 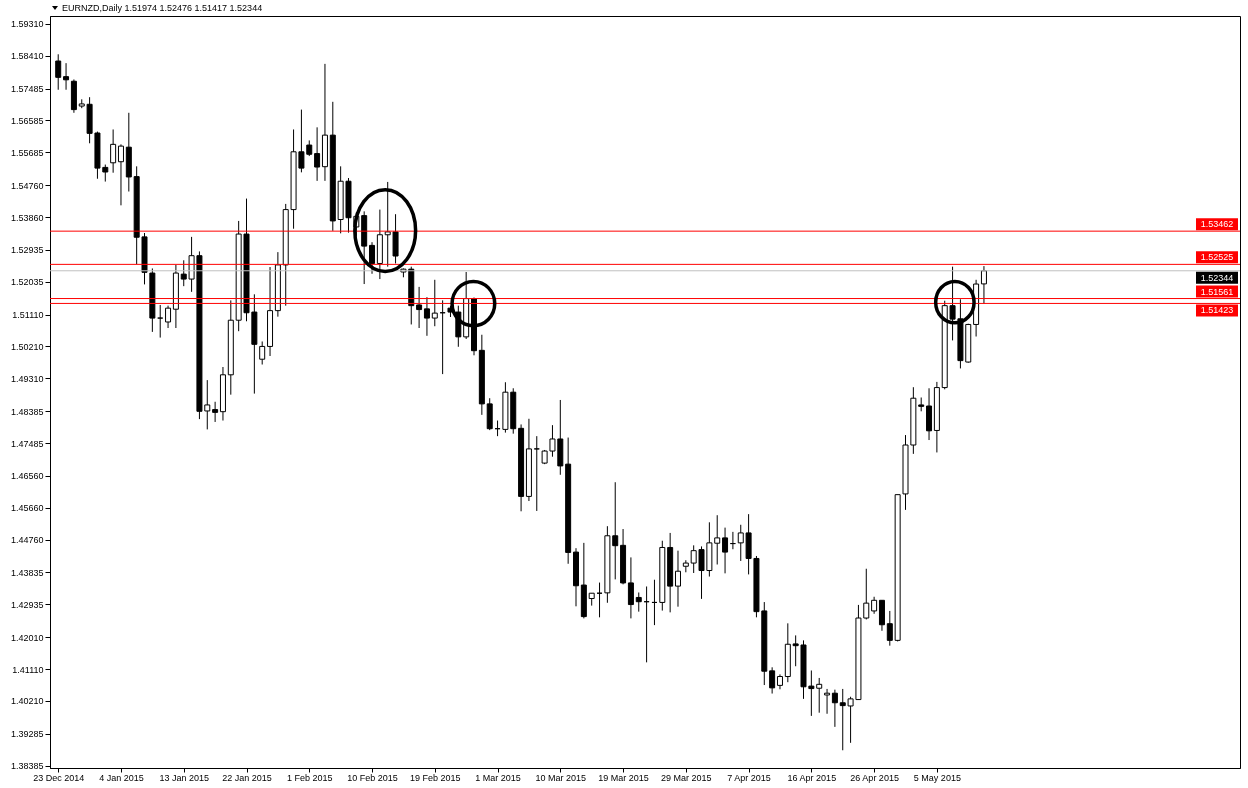 What do you see at coordinates (1217, 310) in the screenshot?
I see `ref-line-label: 1.51423` at bounding box center [1217, 310].